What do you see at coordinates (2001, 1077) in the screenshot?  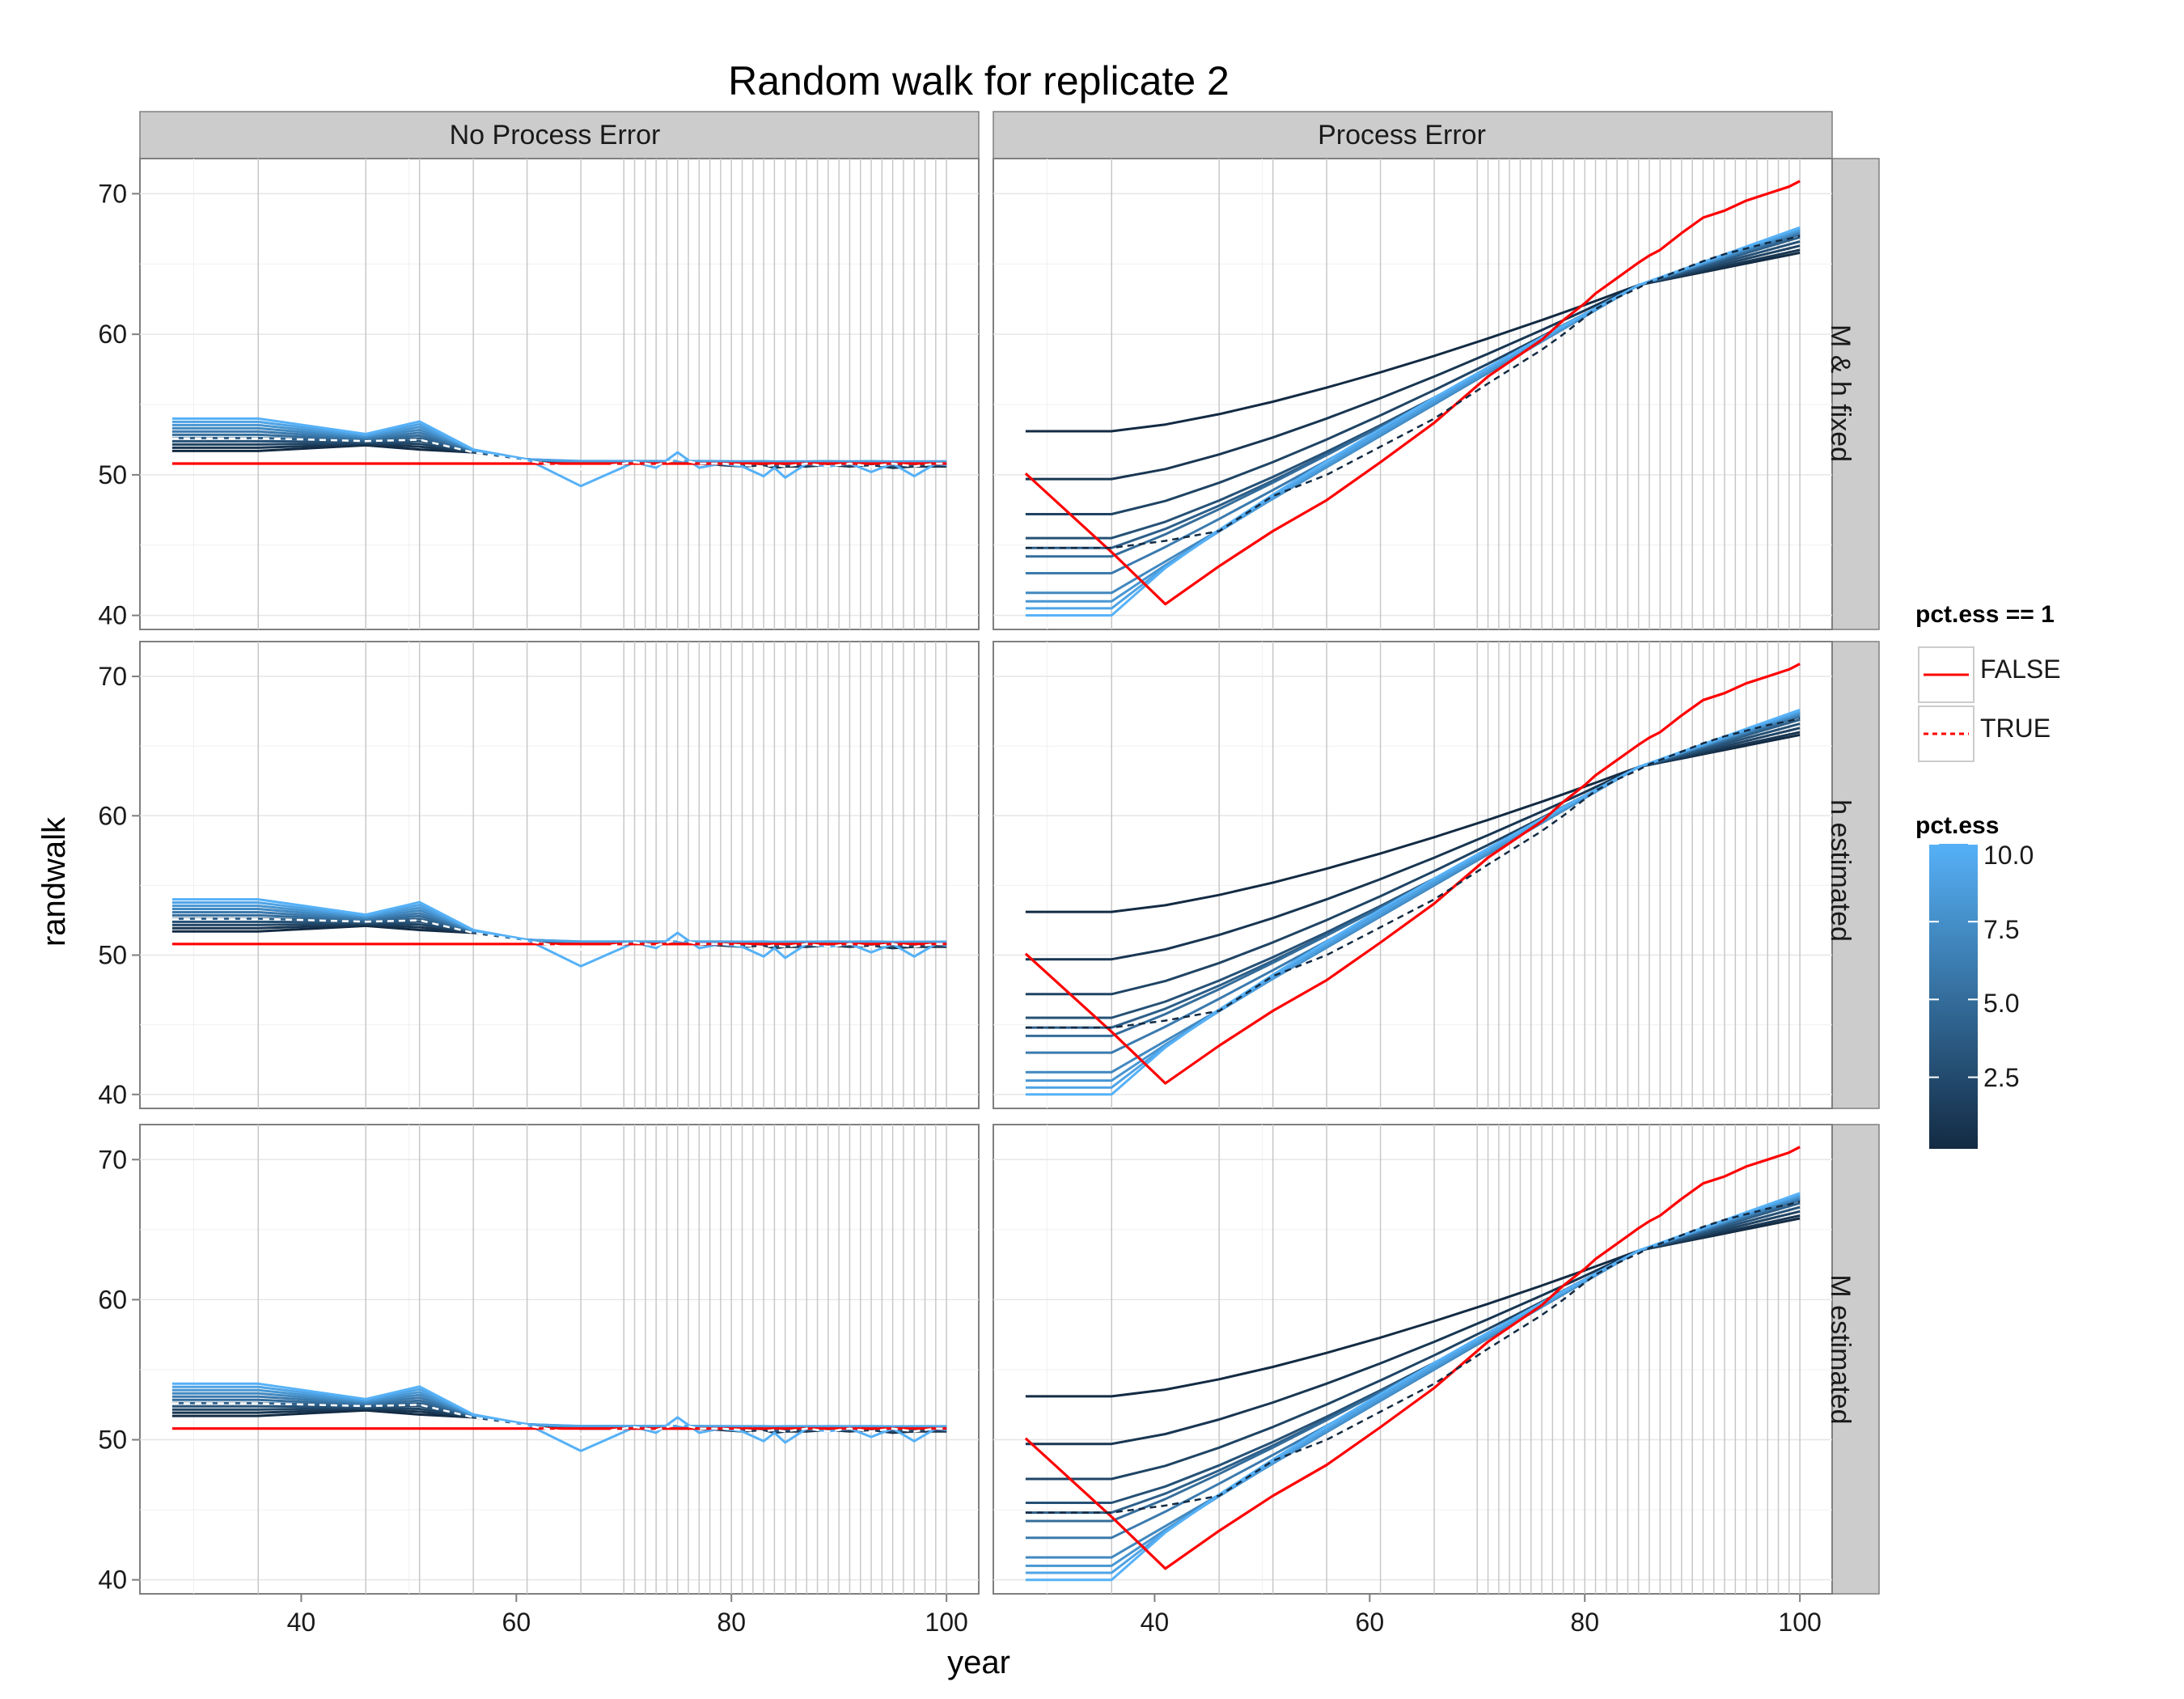 I see `colorbar-tick-label-2.5: 2.5` at bounding box center [2001, 1077].